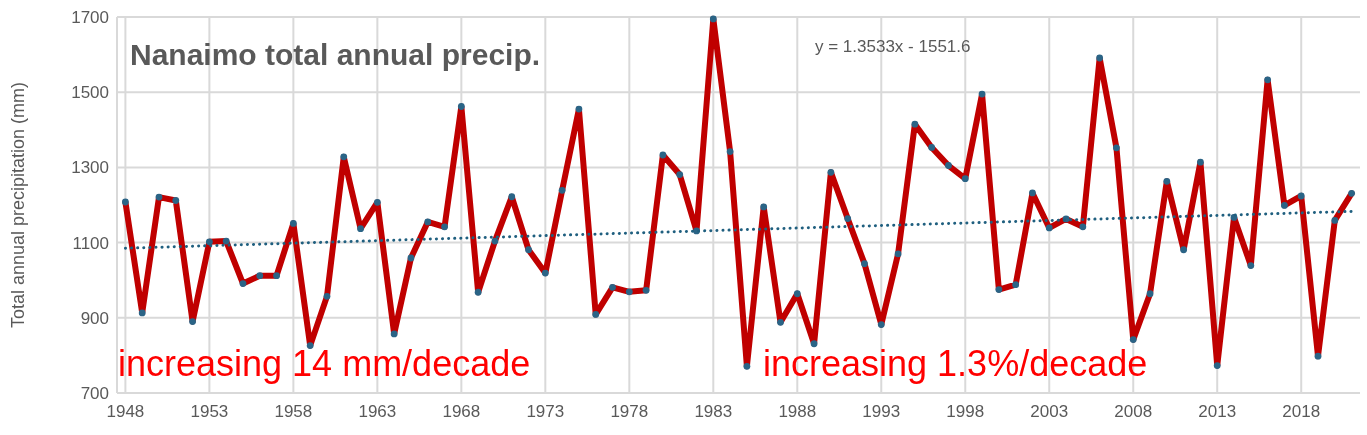 Image resolution: width=1367 pixels, height=435 pixels. Describe the element at coordinates (90, 243) in the screenshot. I see `y-tick-label: 1100` at that location.